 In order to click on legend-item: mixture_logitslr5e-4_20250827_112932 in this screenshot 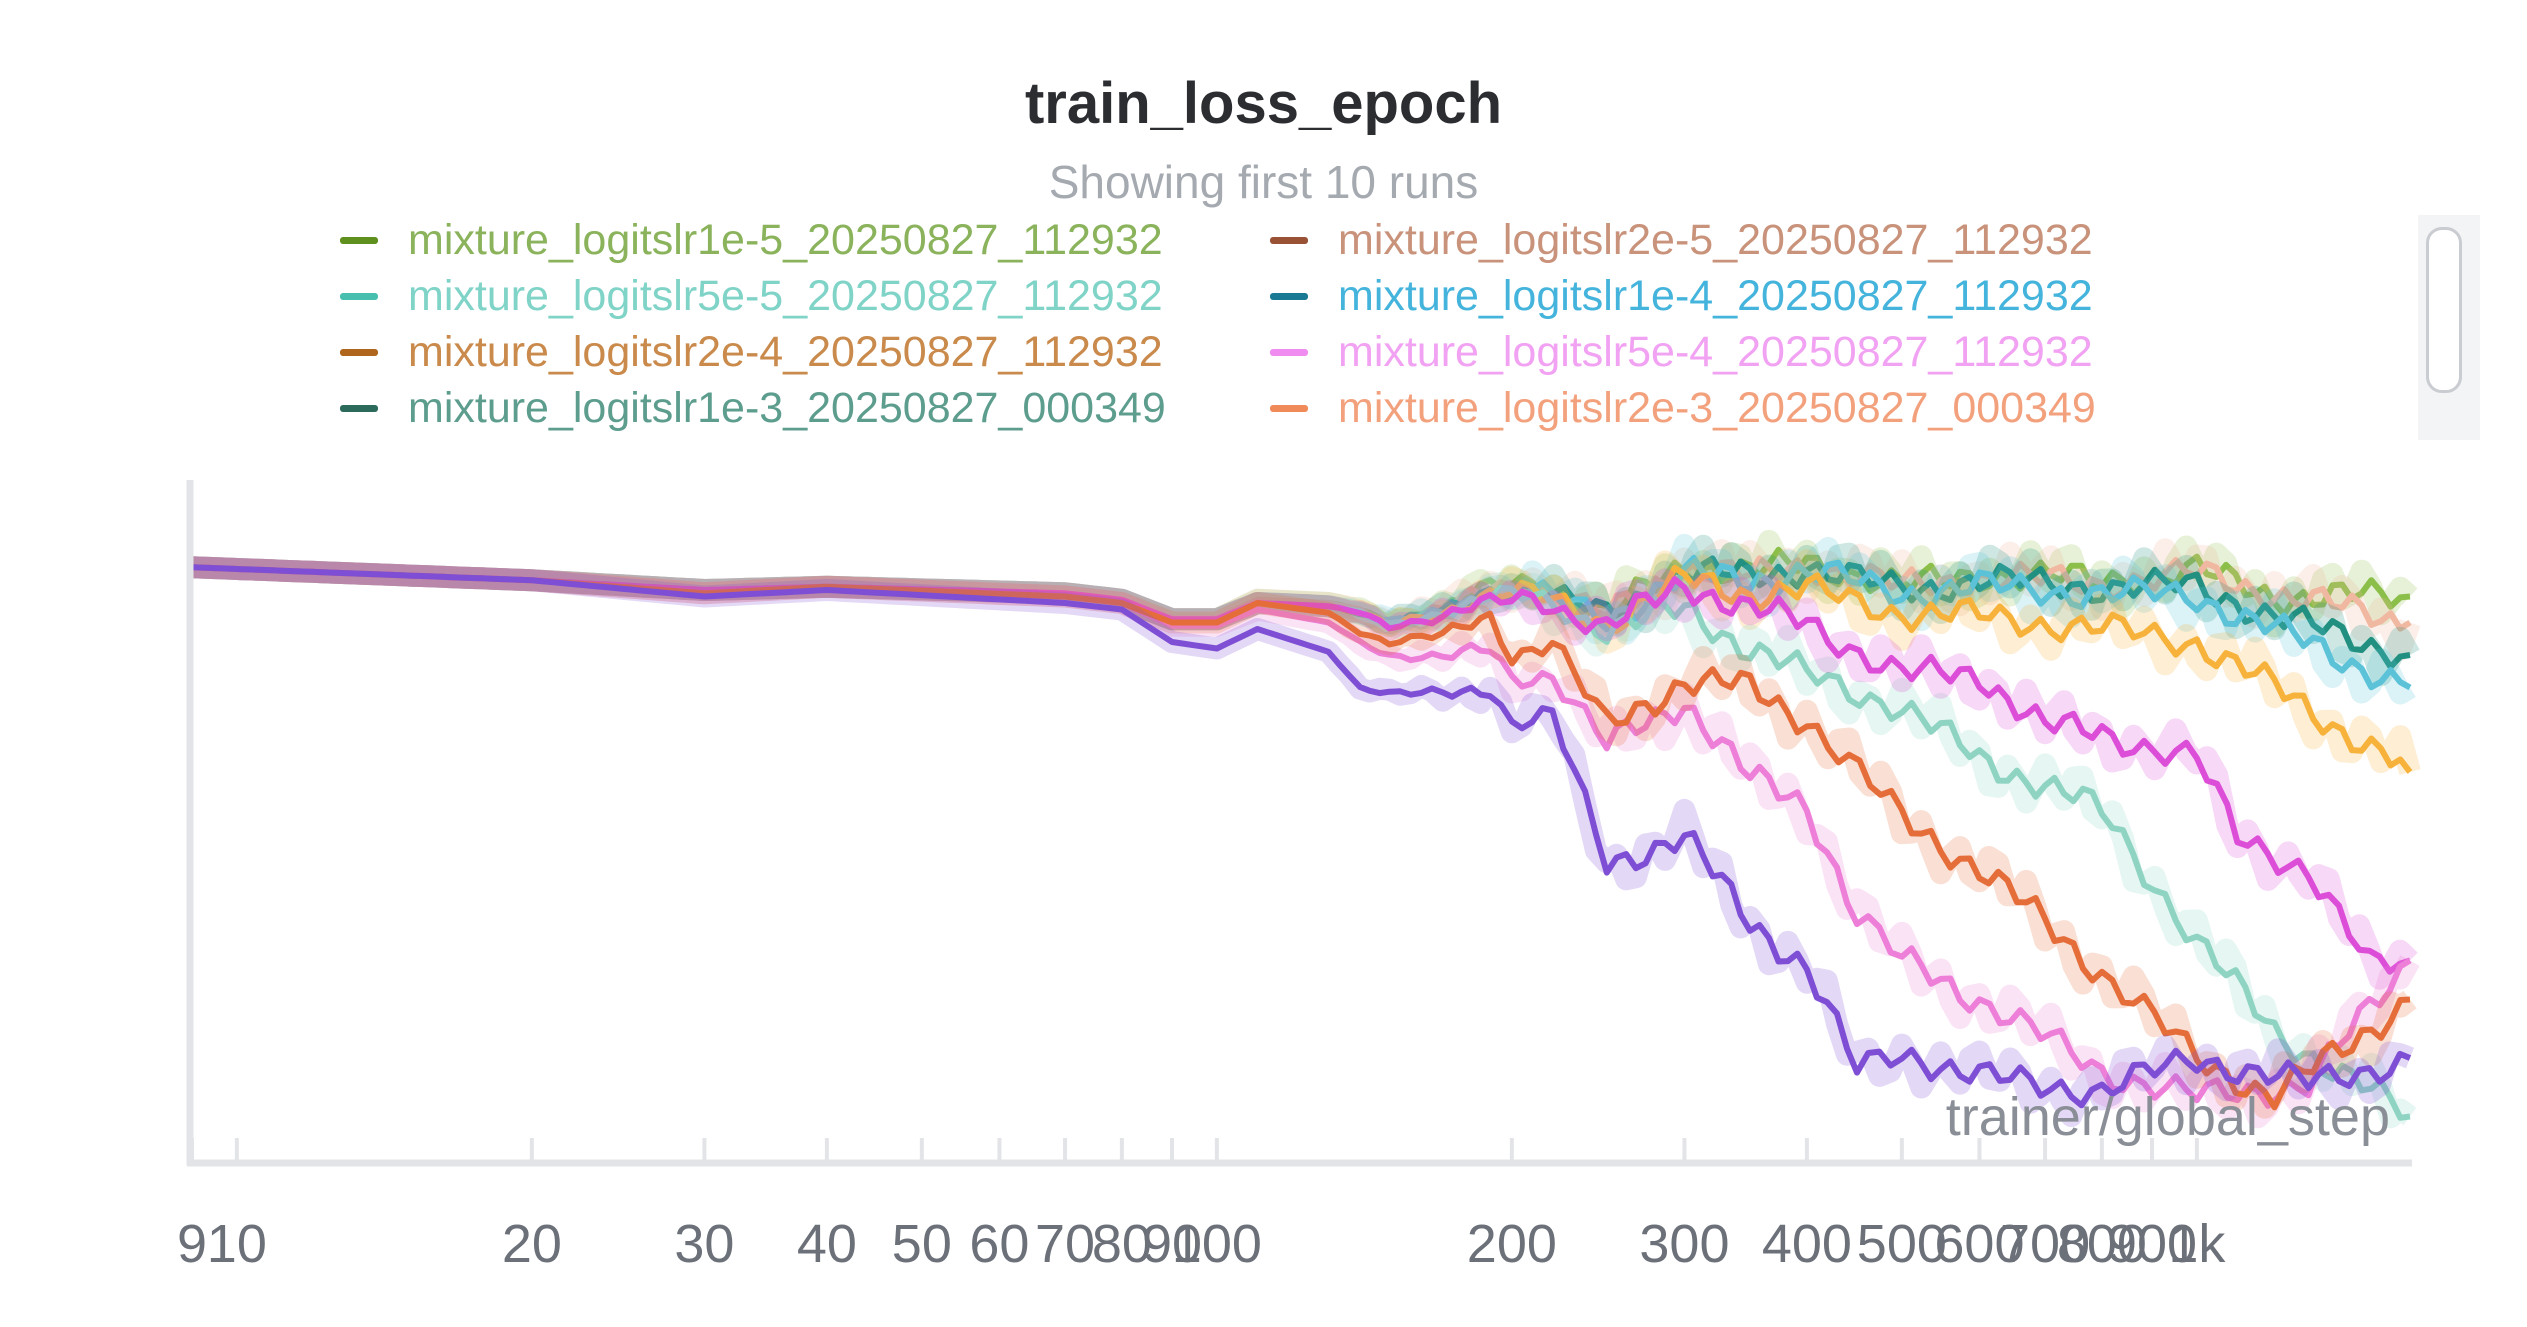, I will do `click(1720, 352)`.